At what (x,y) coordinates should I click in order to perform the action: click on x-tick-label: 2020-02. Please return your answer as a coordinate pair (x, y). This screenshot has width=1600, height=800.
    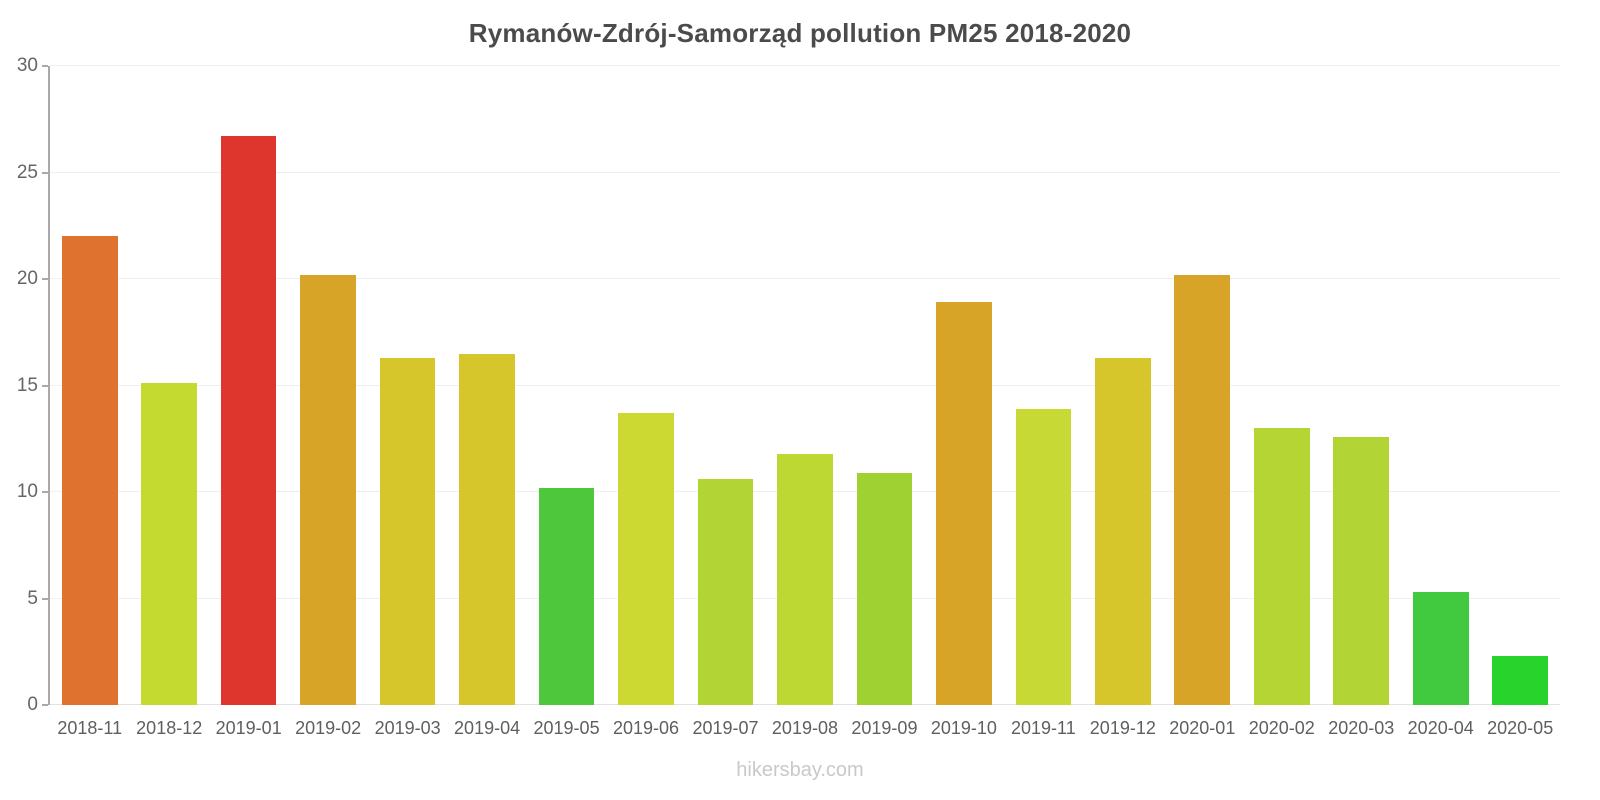
    Looking at the image, I should click on (1281, 728).